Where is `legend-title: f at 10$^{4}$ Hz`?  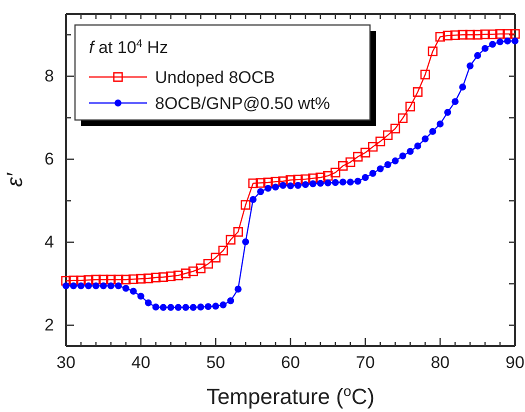 legend-title: f at 10$^{4}$ Hz is located at coordinates (128, 47).